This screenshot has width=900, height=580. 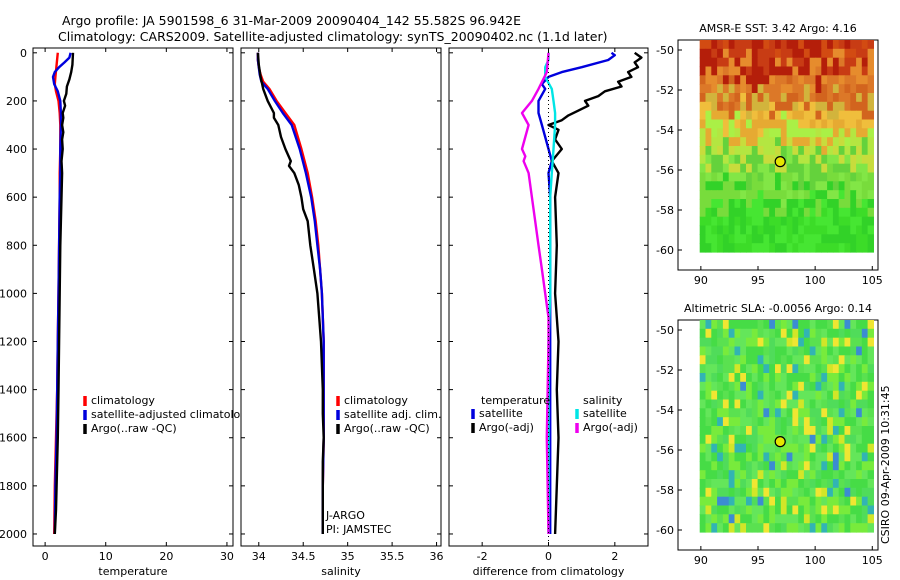 I want to click on sla_map-ytick-label: -50, so click(x=665, y=330).